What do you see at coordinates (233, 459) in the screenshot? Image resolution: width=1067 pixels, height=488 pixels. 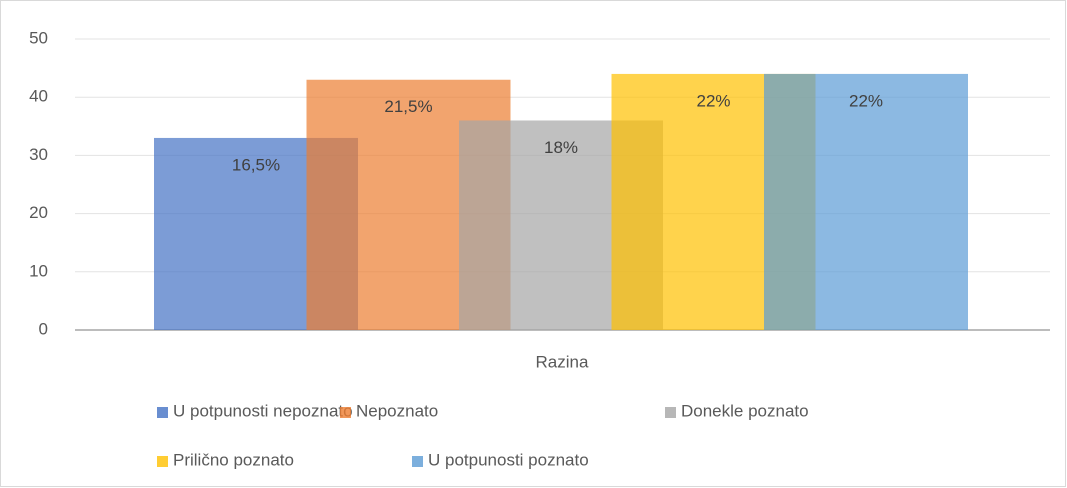 I see `legend-label: Prilično poznato` at bounding box center [233, 459].